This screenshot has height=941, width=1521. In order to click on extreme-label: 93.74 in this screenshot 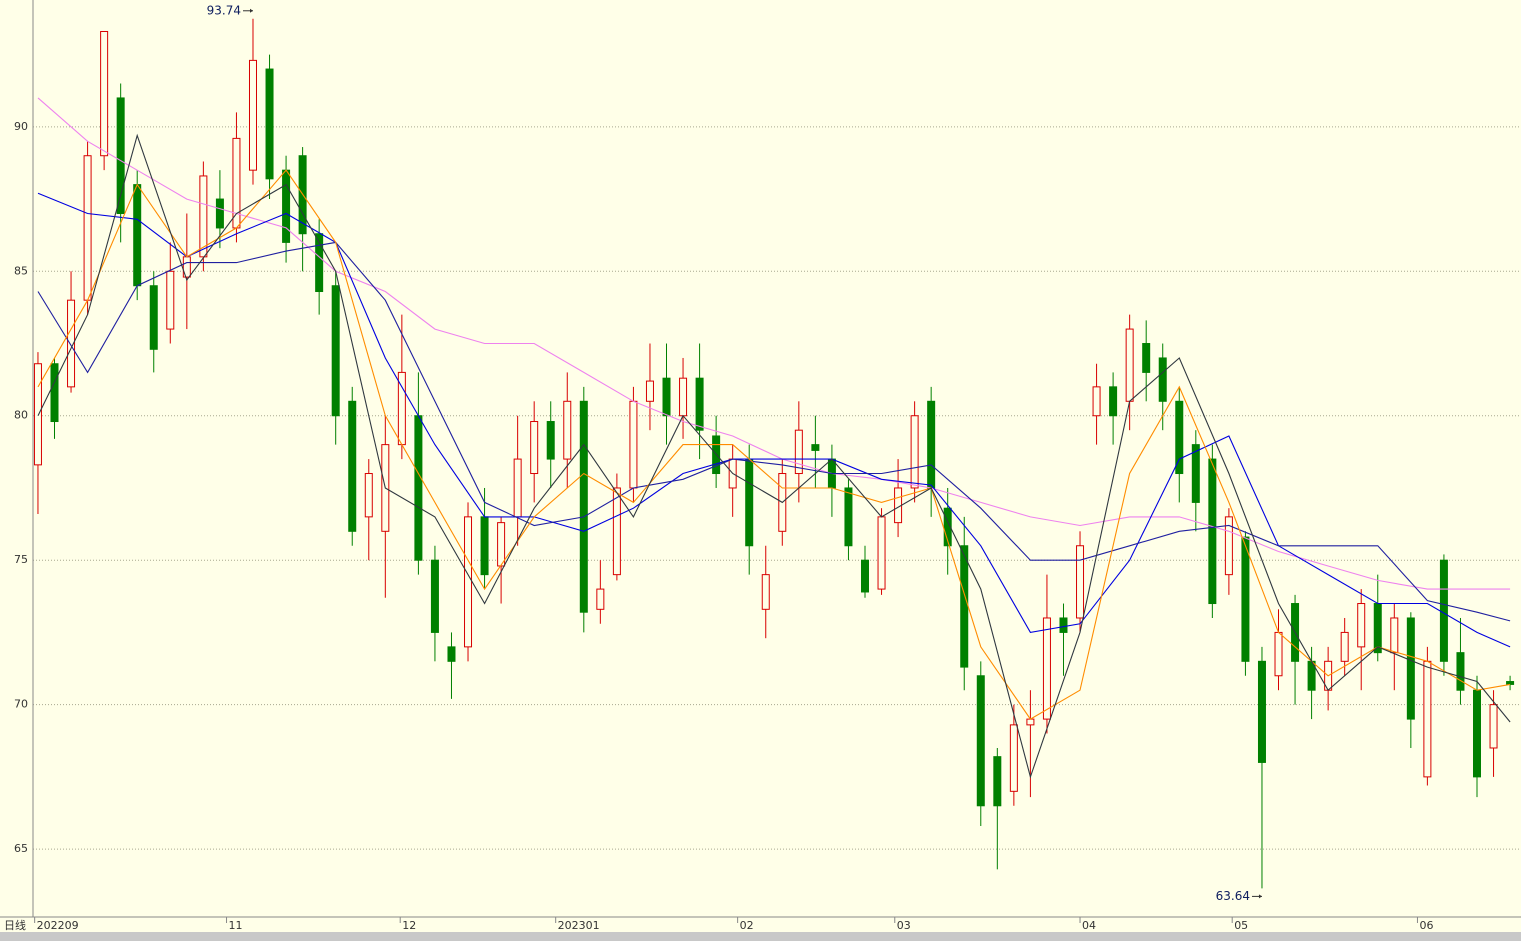, I will do `click(224, 10)`.